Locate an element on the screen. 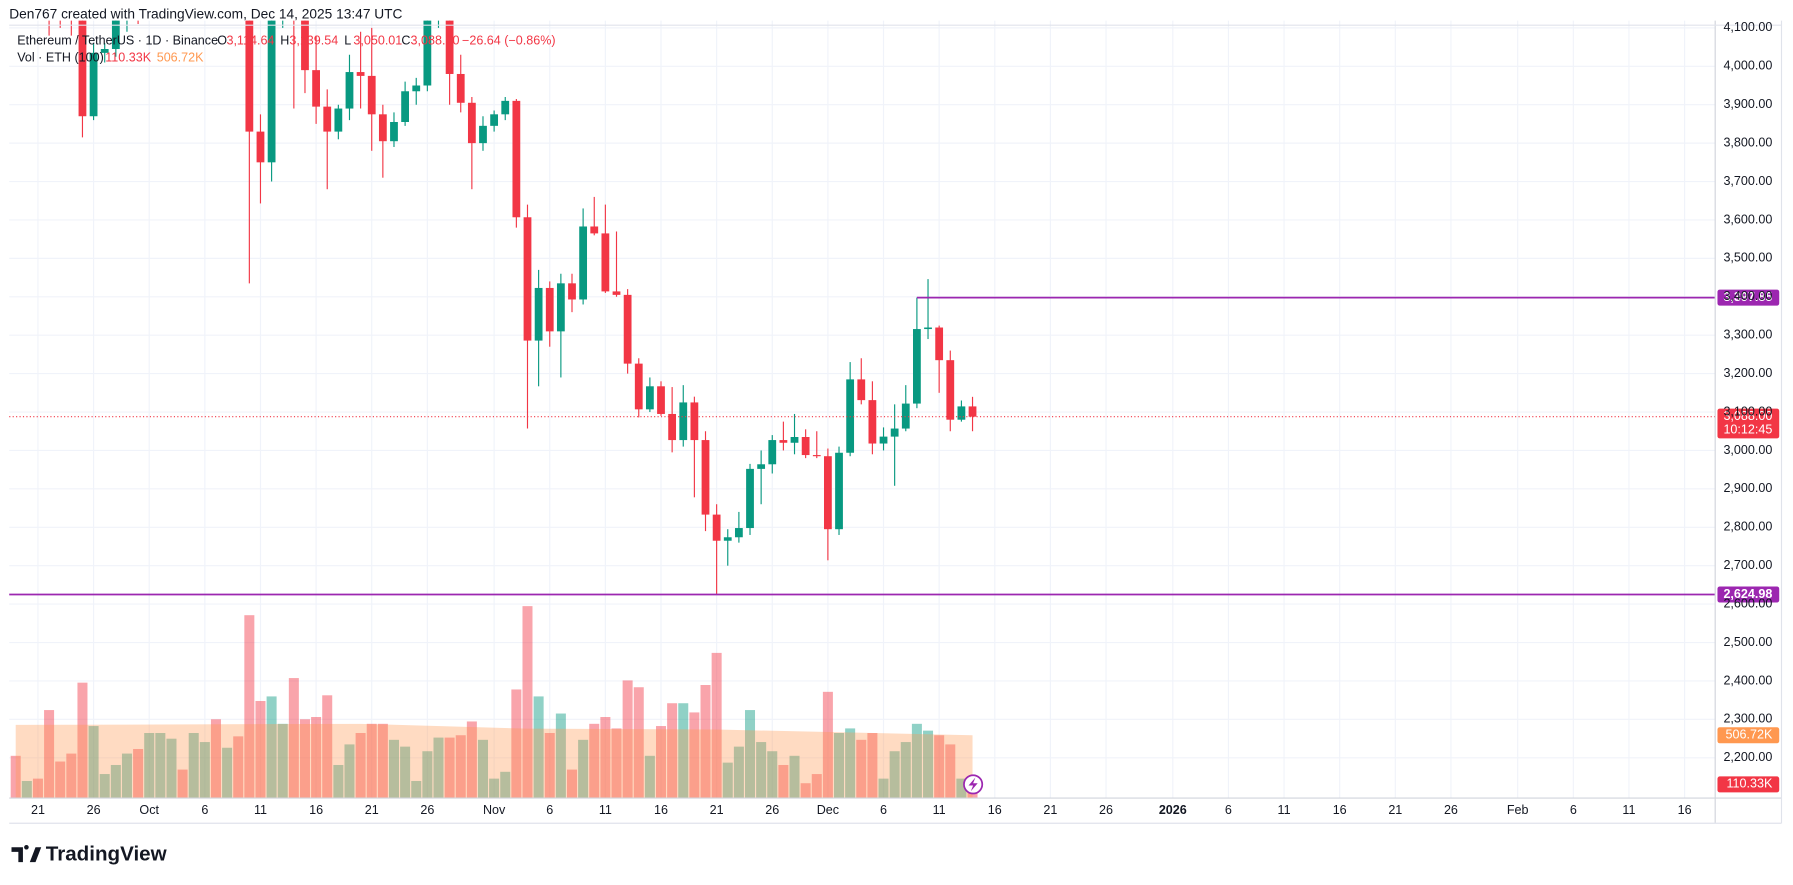 The width and height of the screenshot is (1793, 885). replay-icon is located at coordinates (973, 784).